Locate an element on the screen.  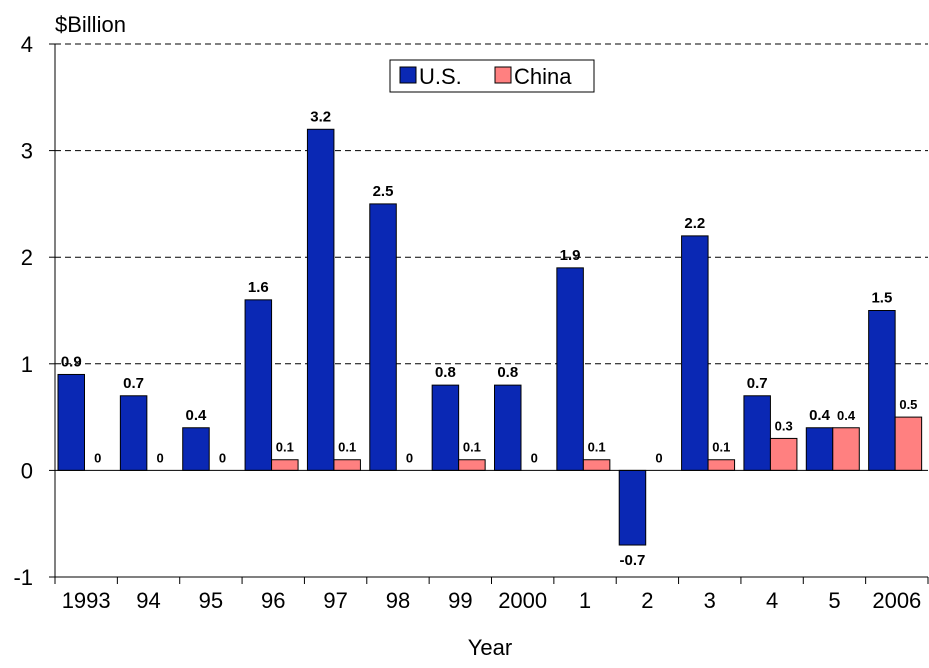
y-tick-label: 0 is located at coordinates (27, 470).